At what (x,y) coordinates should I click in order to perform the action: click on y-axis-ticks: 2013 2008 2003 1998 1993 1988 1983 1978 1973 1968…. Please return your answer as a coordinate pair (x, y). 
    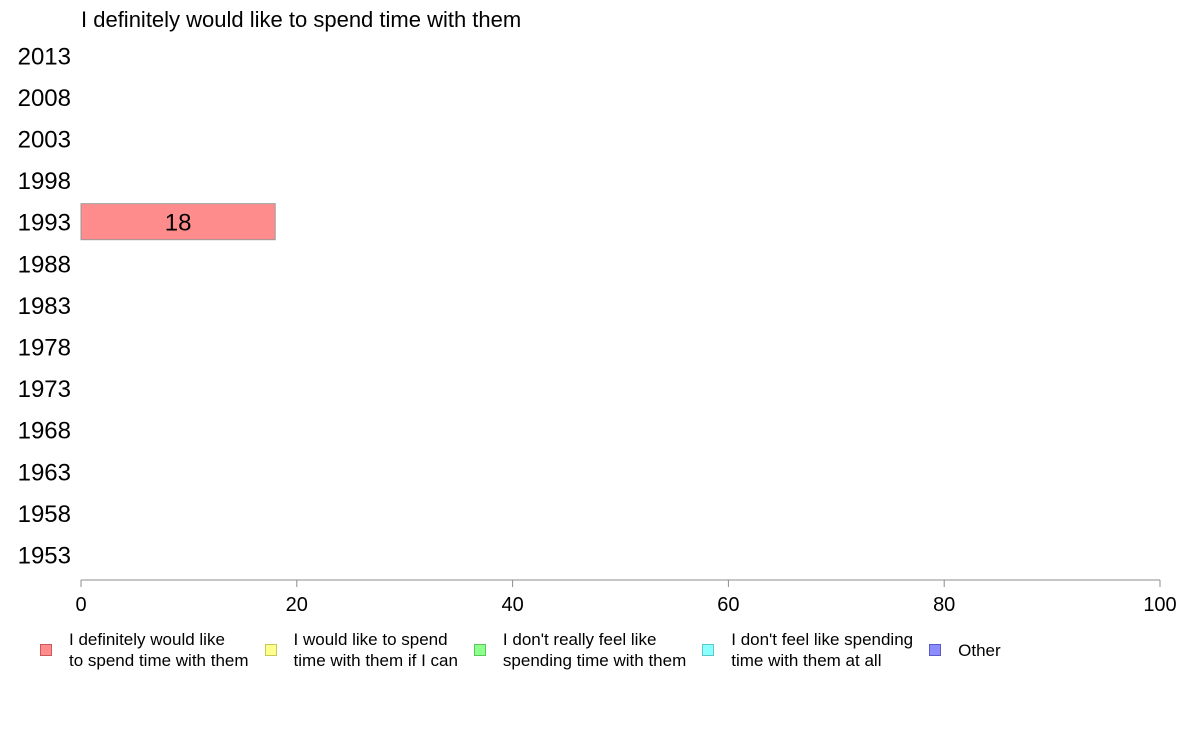
    Looking at the image, I should click on (44, 306).